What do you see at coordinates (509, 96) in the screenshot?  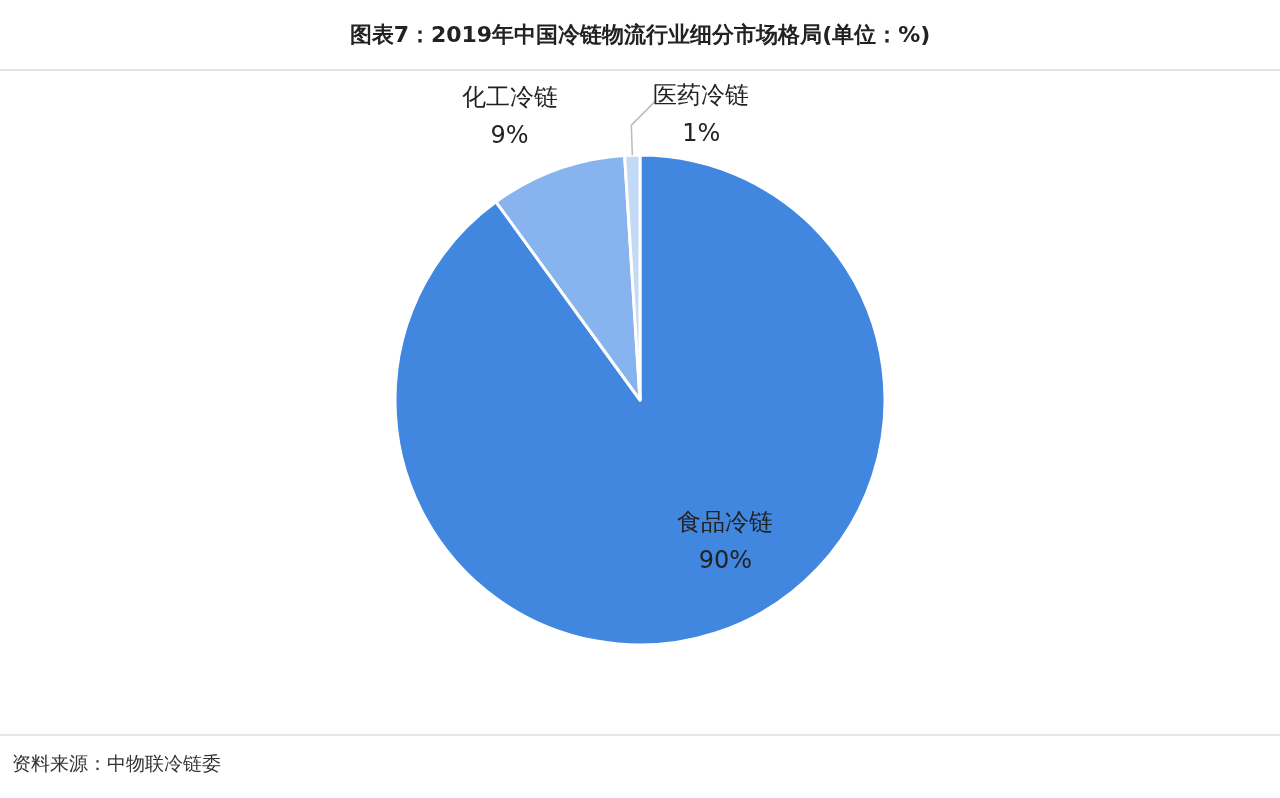 I see `slice-label: 化工冷链` at bounding box center [509, 96].